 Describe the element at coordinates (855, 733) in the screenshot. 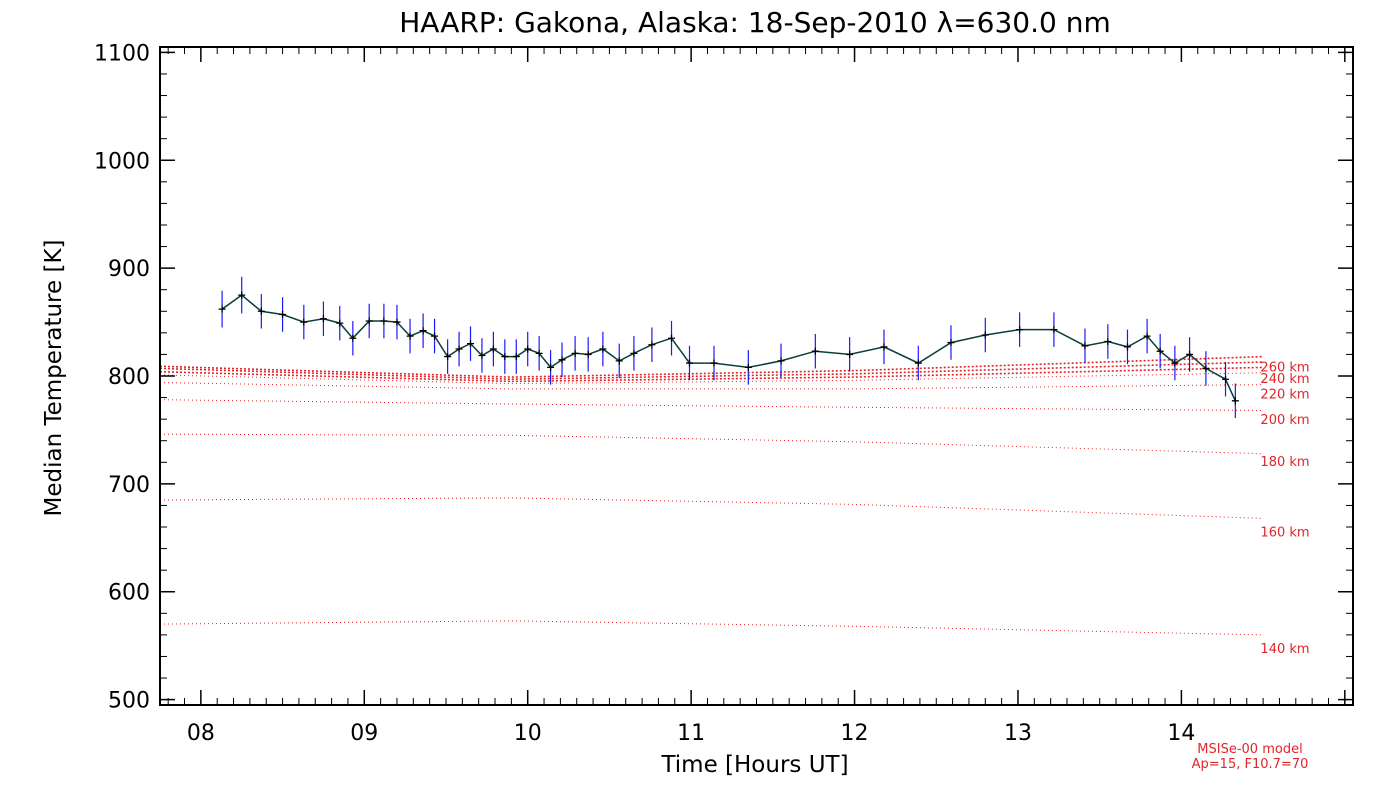

I see `x-tick-label: 12` at that location.